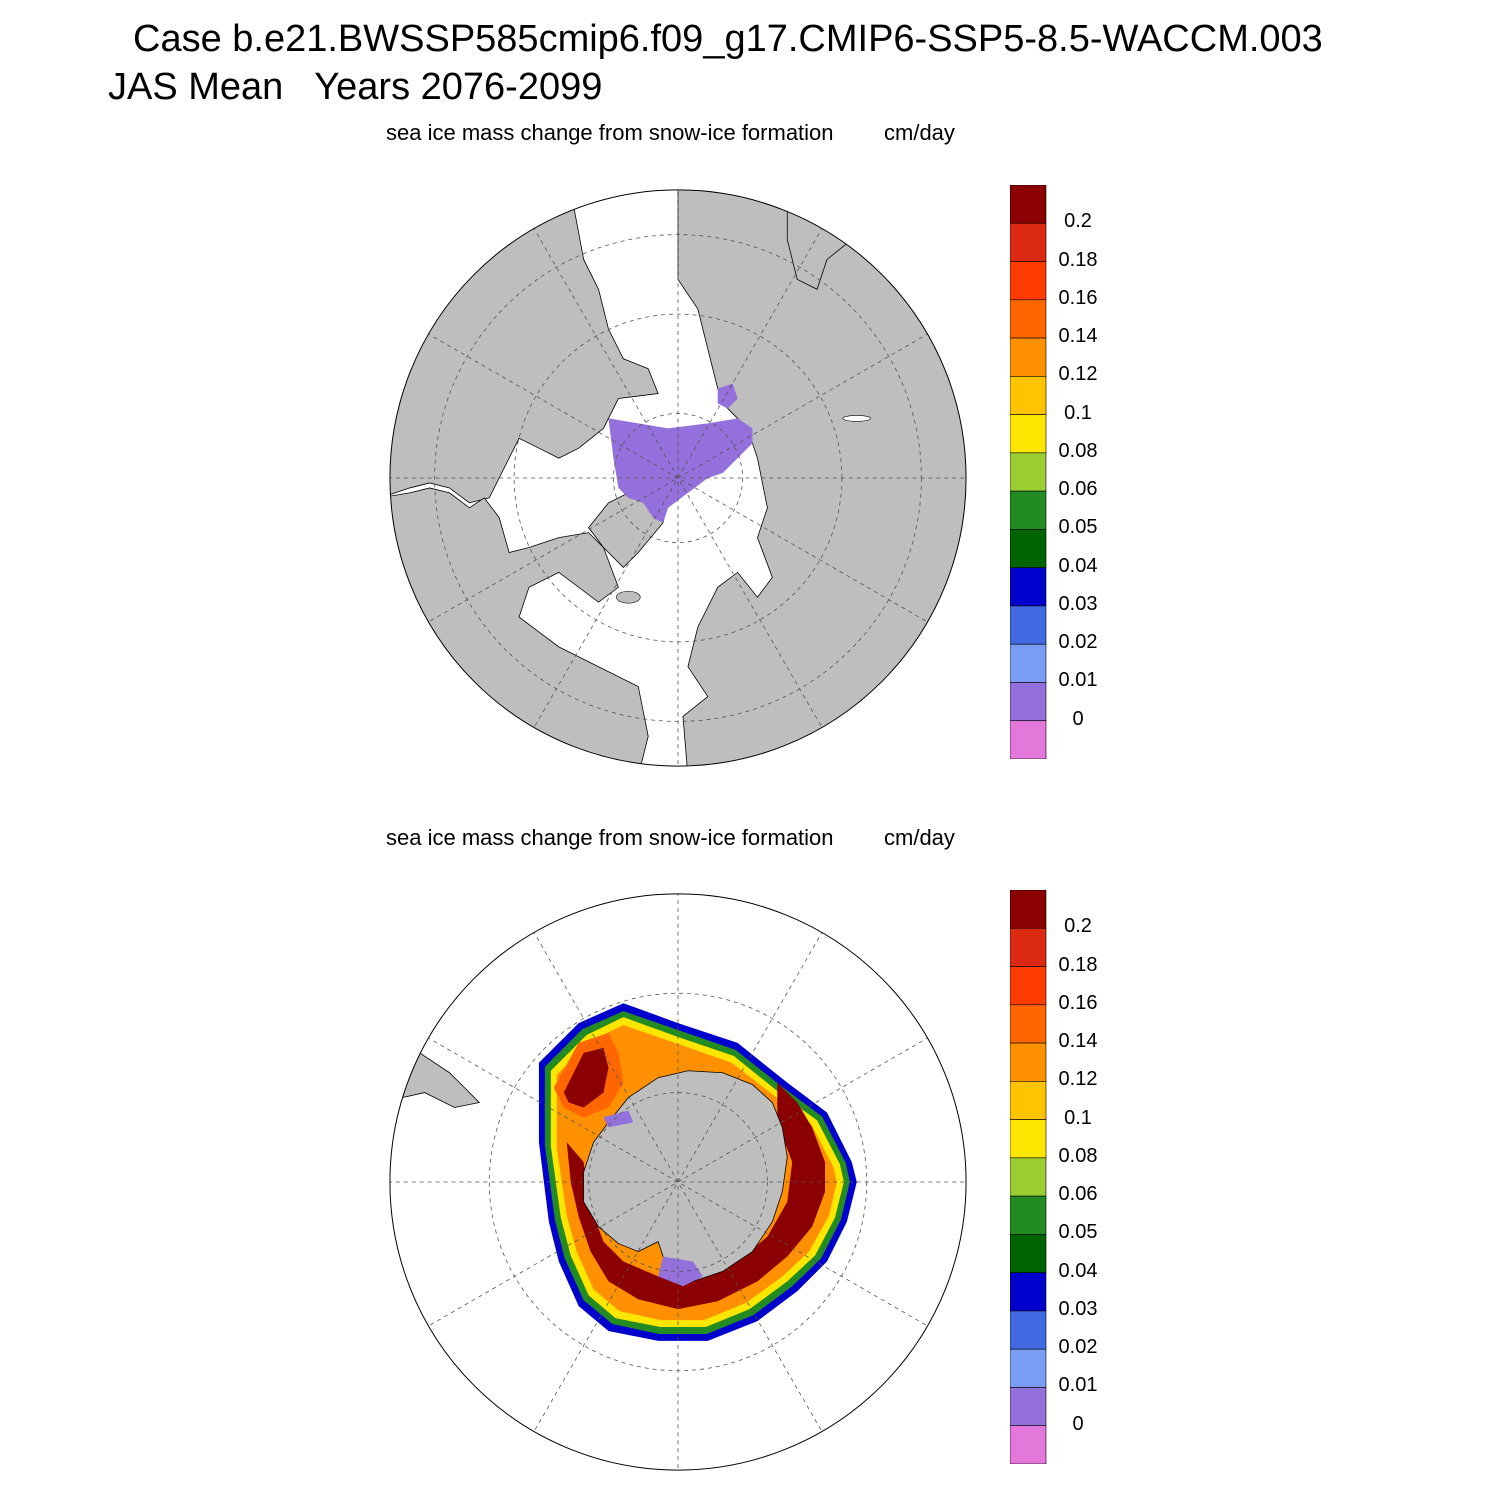  I want to click on north-land-iceland, so click(628, 597).